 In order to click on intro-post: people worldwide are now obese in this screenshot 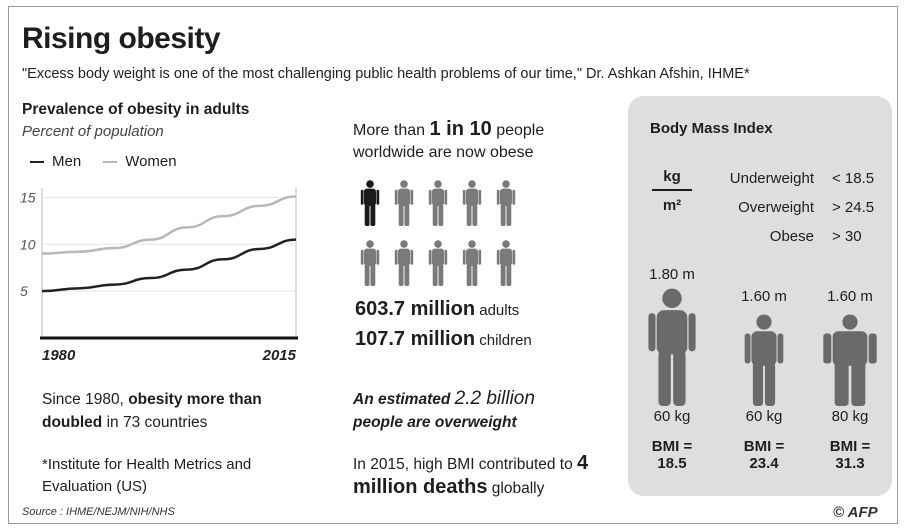, I will do `click(449, 141)`.